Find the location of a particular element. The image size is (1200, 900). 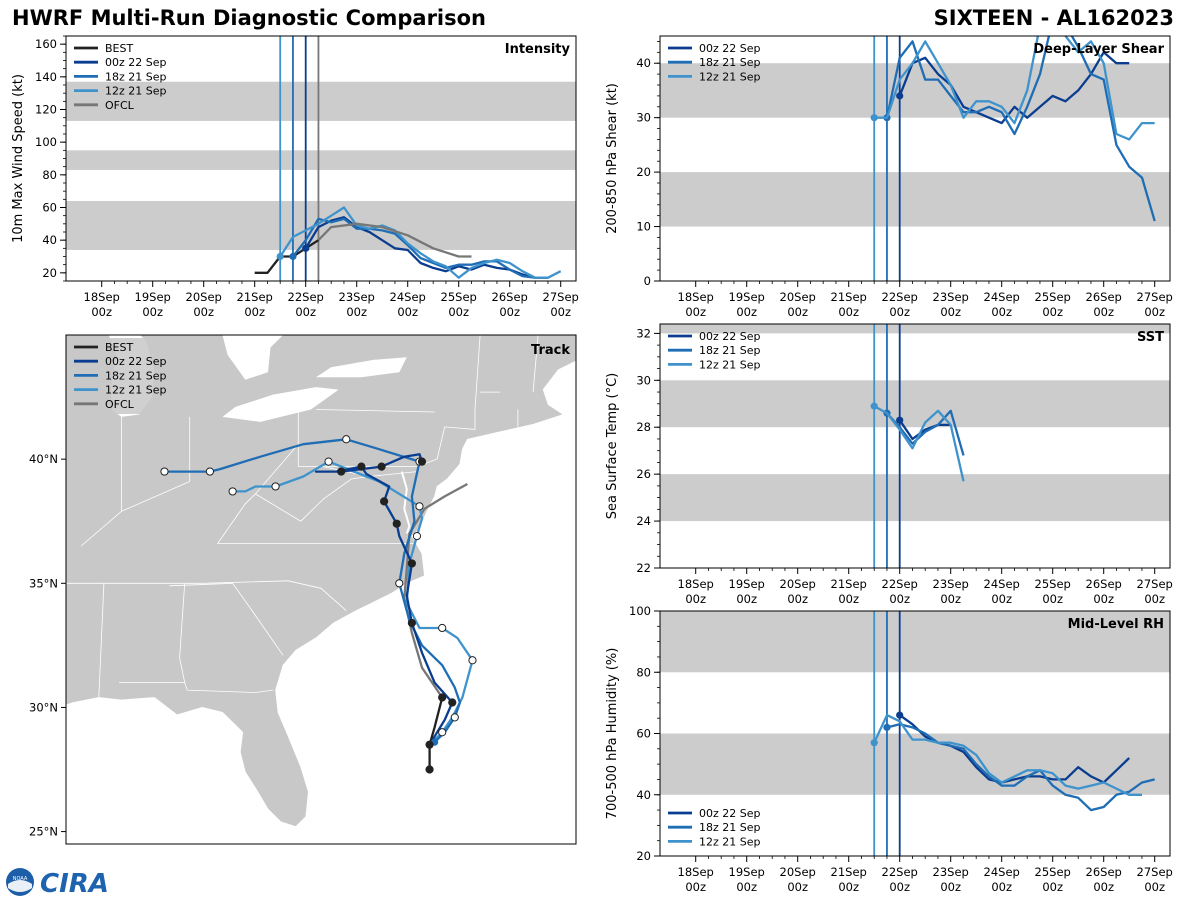

rh-x-tick-label-day: 22Sep is located at coordinates (900, 872).